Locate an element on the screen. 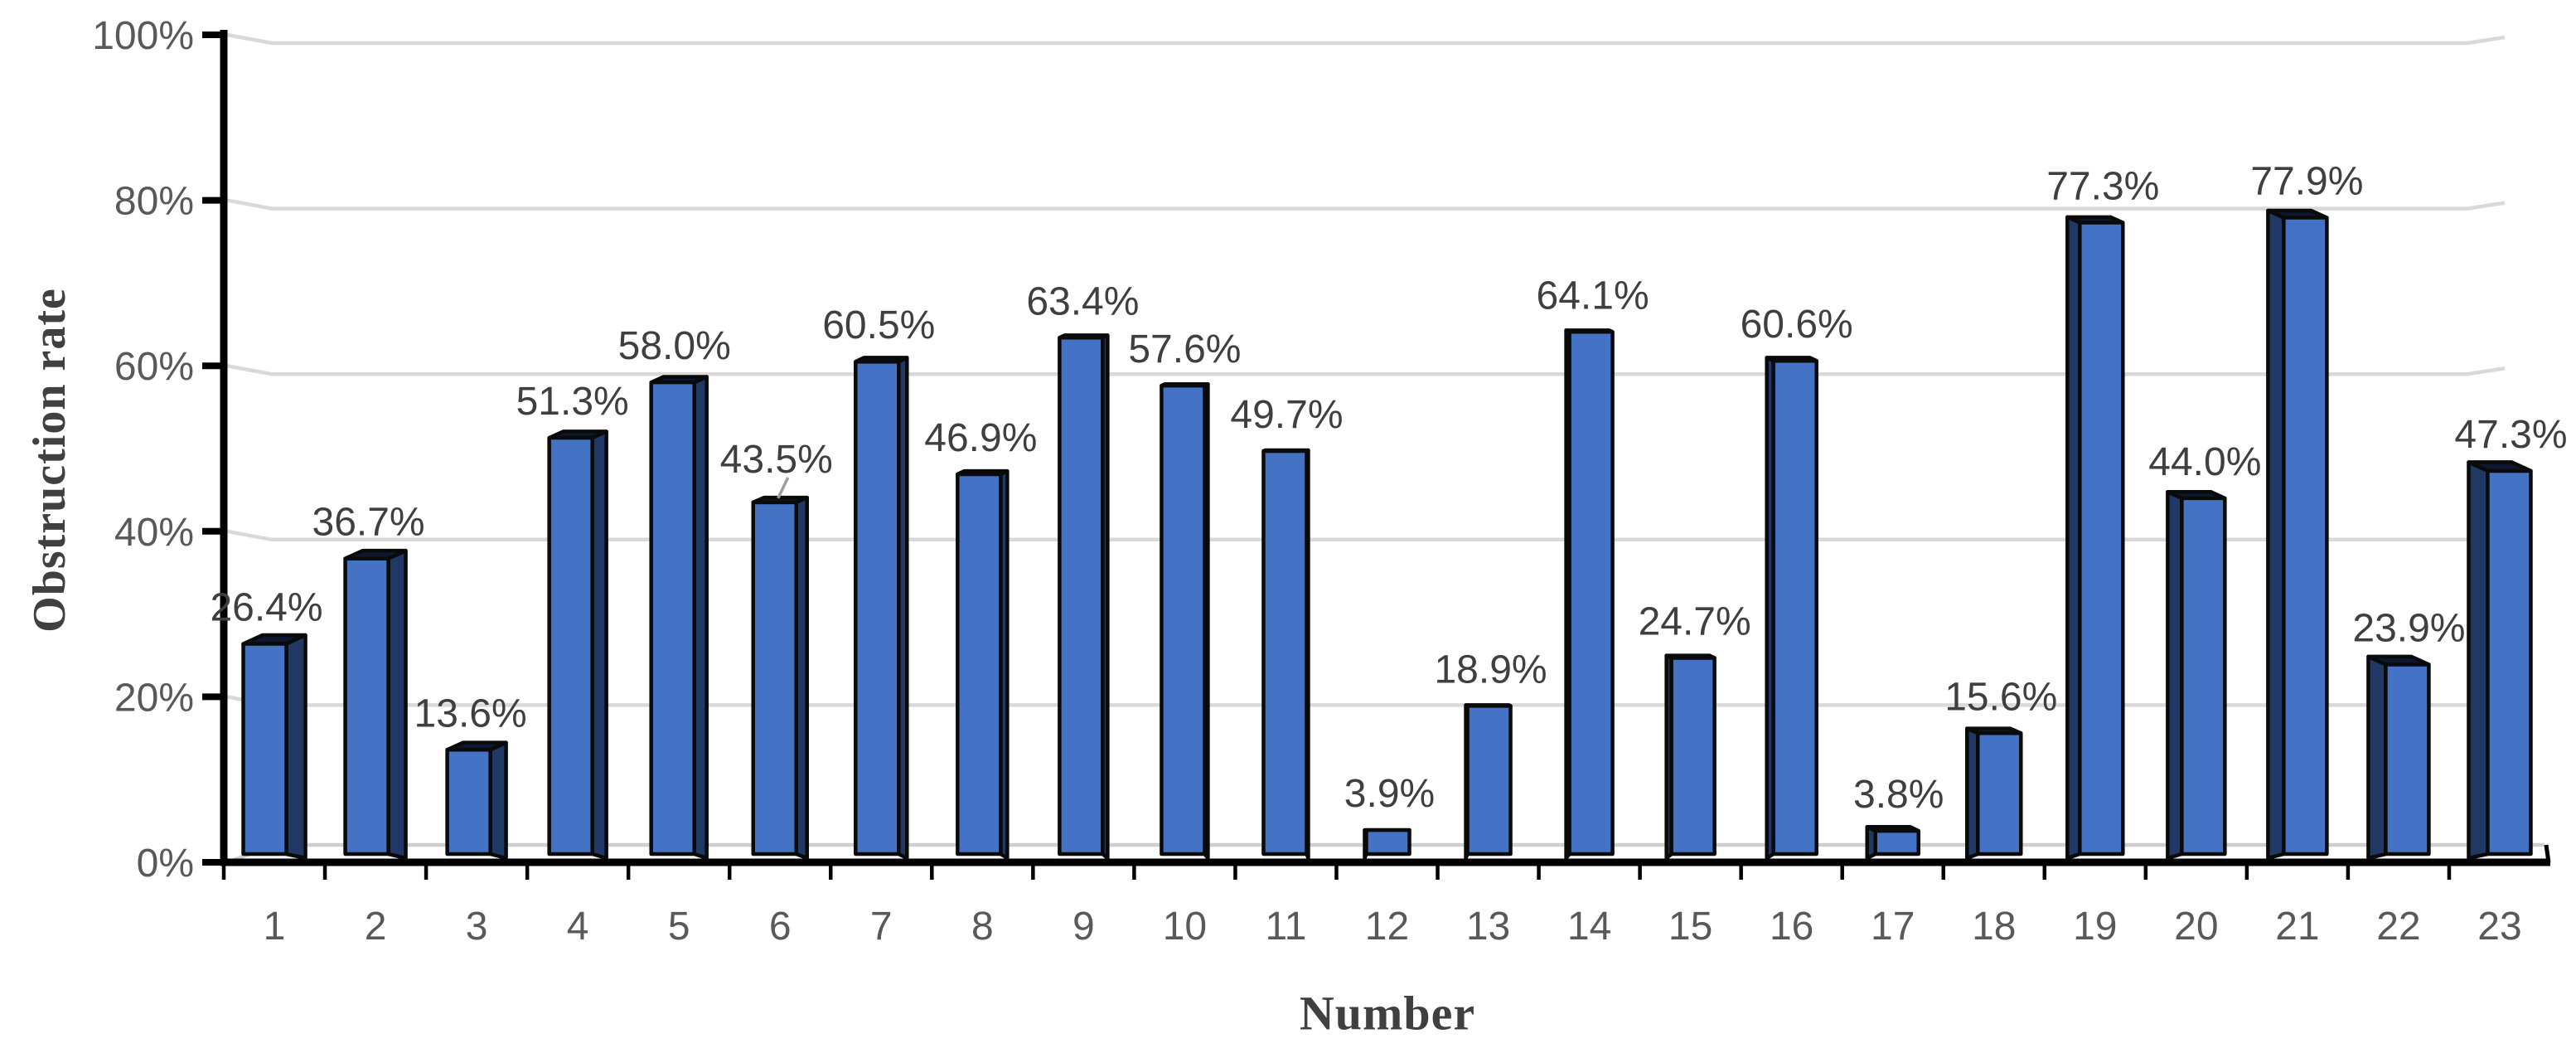 The image size is (2576, 1053). bar-value-label-13: 18.9% is located at coordinates (1490, 669).